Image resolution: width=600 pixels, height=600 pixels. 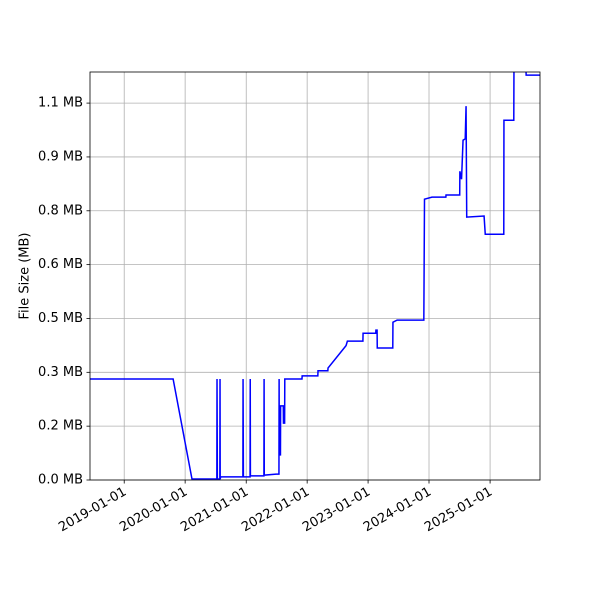 I want to click on y-tick-label: 0.2 MB, so click(x=60, y=426).